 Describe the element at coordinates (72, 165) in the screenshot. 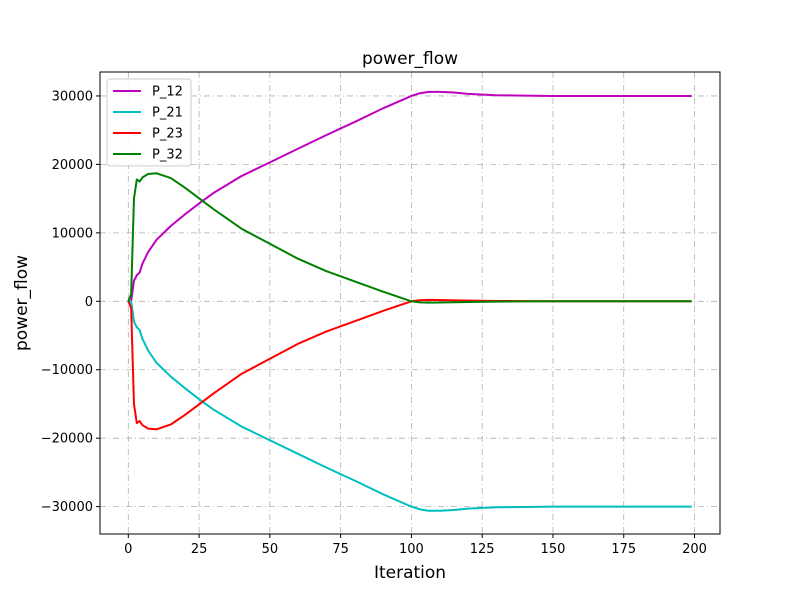

I see `y-tick-label: 20000` at that location.